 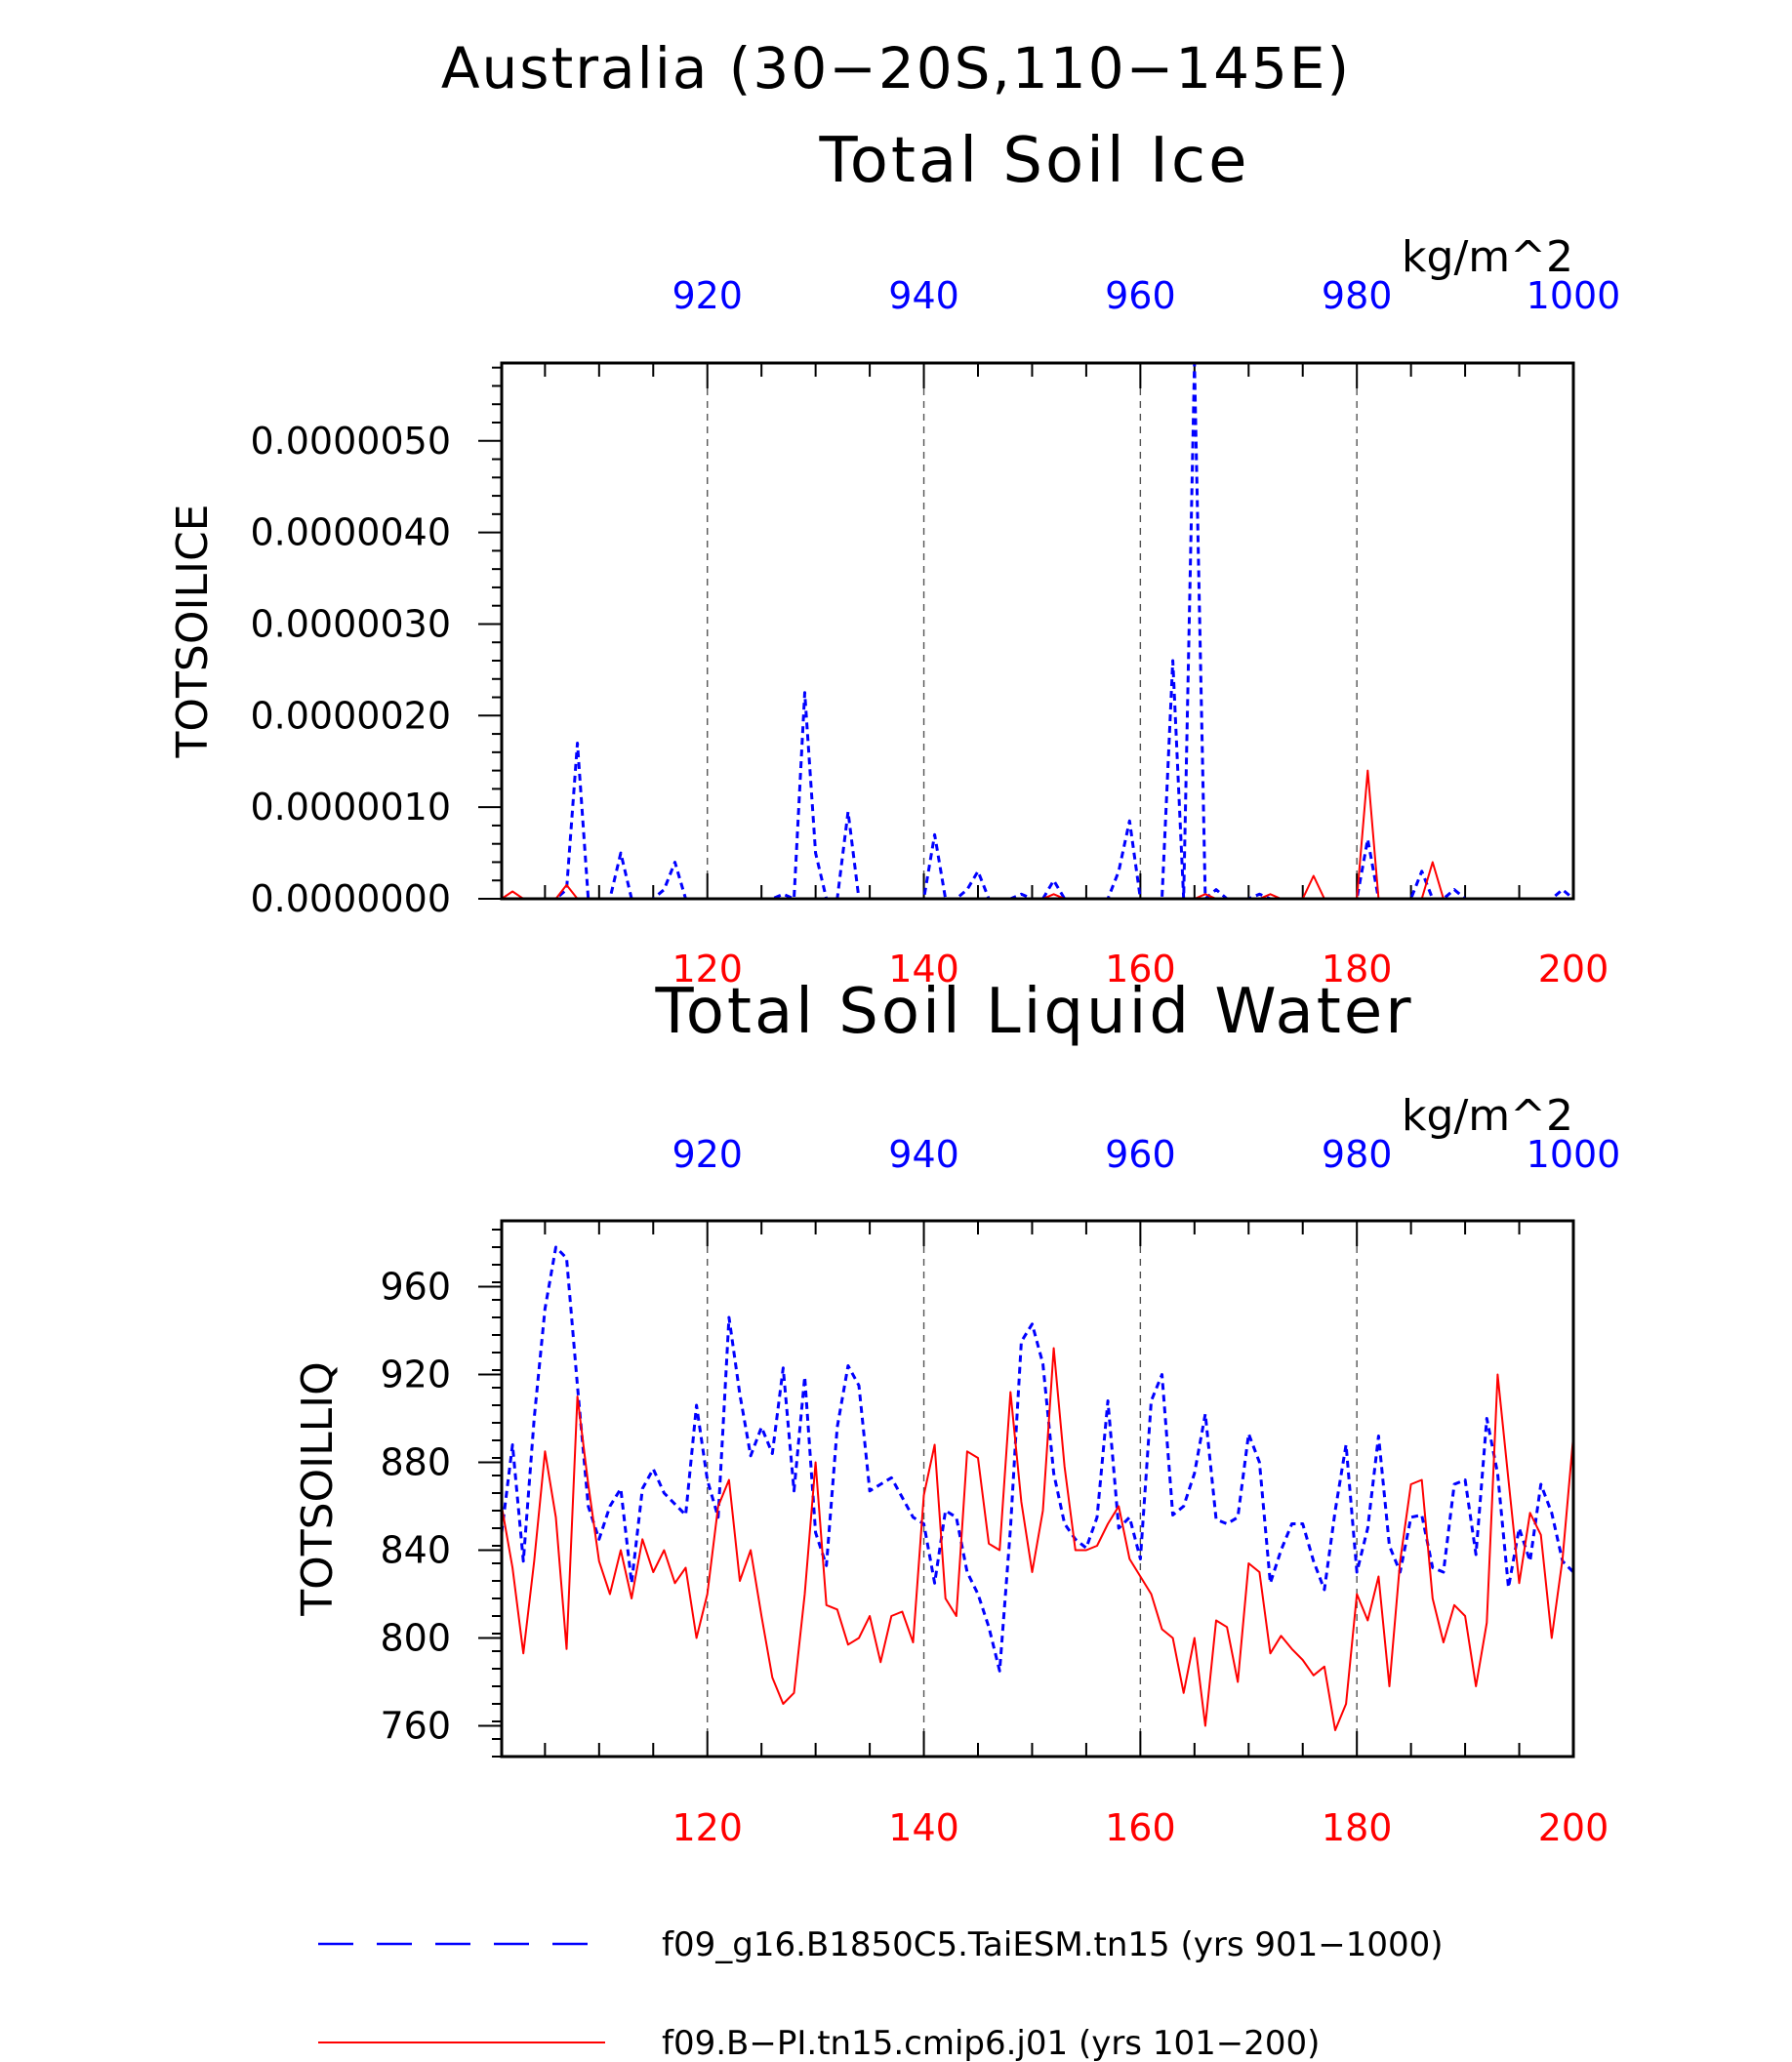 What do you see at coordinates (351, 623) in the screenshot?
I see `y-tick-label: 0.0000030` at bounding box center [351, 623].